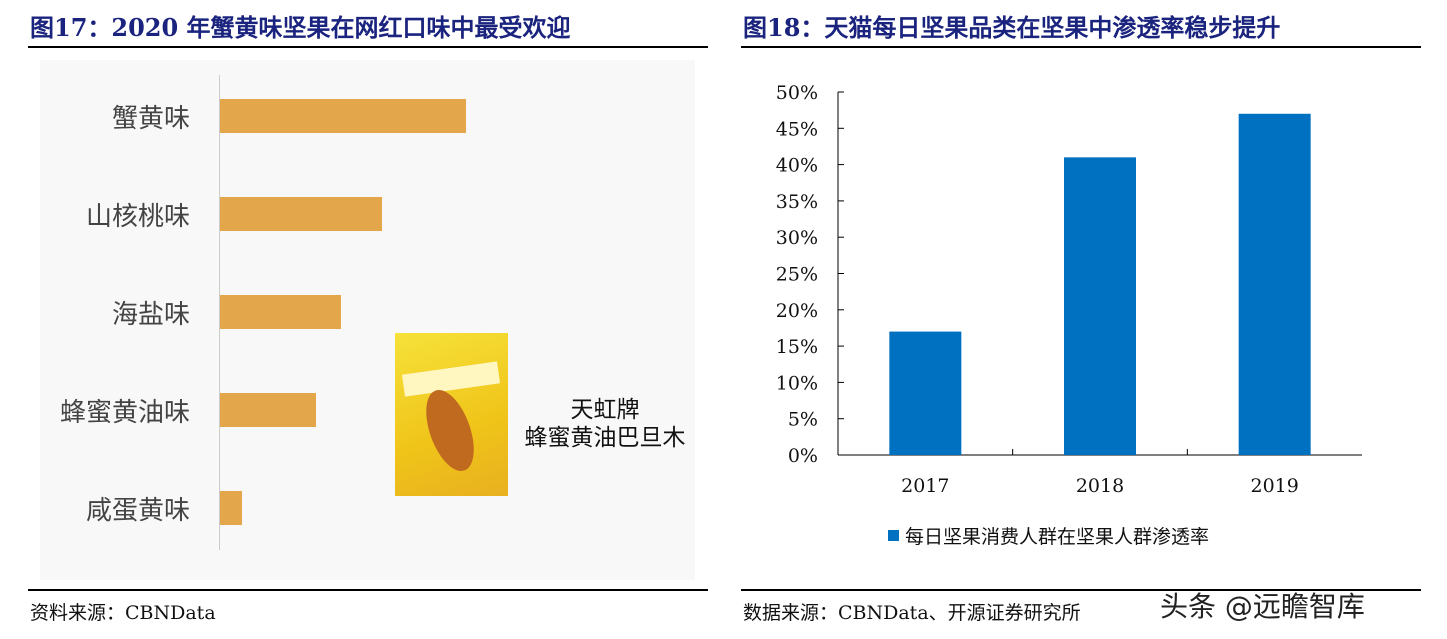  I want to click on right-chart-title: 图18：天猫每日坚果品类在坚果中渗透率稳步提升, so click(1012, 27).